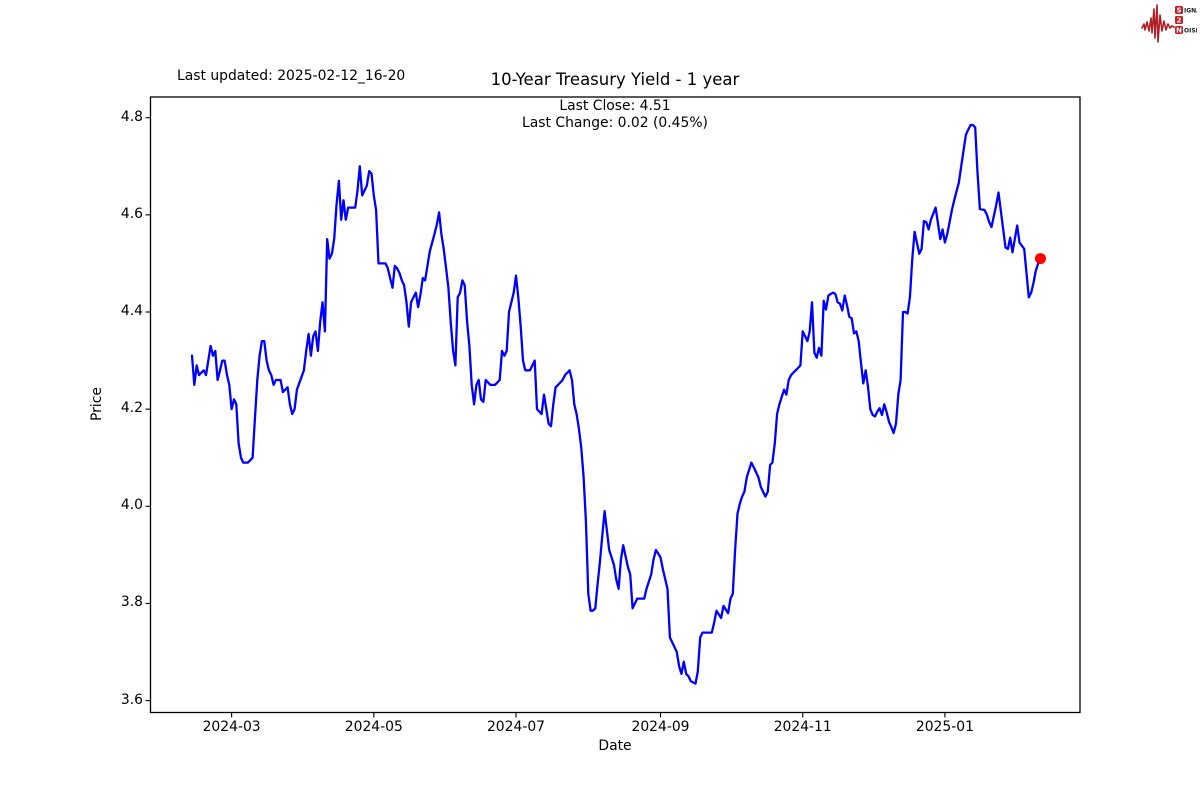 The width and height of the screenshot is (1200, 800). I want to click on last-change-annotation: Last Change: 0.02 (0.45%), so click(615, 123).